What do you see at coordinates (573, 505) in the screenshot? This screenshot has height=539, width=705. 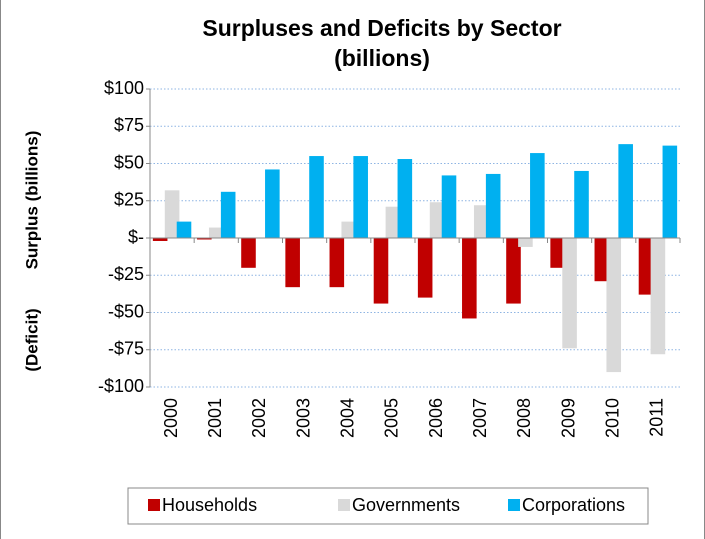 I see `legend-label: Corporations` at bounding box center [573, 505].